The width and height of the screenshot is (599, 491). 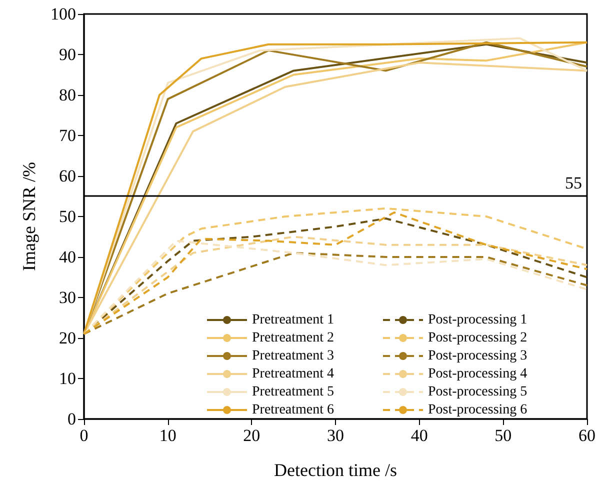 What do you see at coordinates (63, 14) in the screenshot?
I see `y-tick-label: 100` at bounding box center [63, 14].